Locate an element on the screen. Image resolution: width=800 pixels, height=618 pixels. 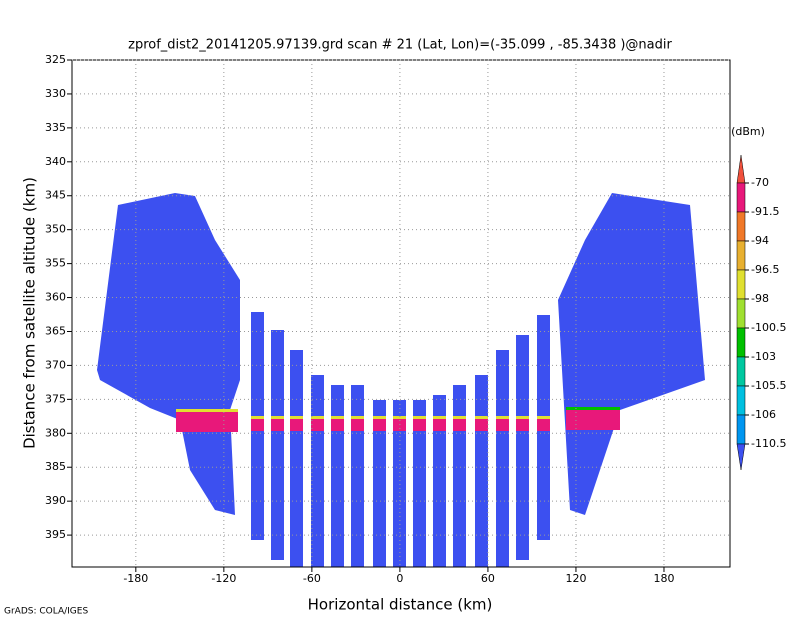
colorbar-label: -91.5 is located at coordinates (765, 211).